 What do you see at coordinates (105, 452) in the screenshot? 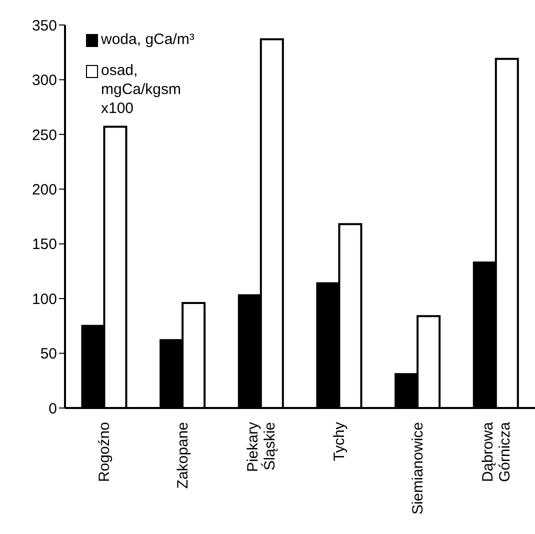
I see `x-tick-label: Rogoźno` at bounding box center [105, 452].